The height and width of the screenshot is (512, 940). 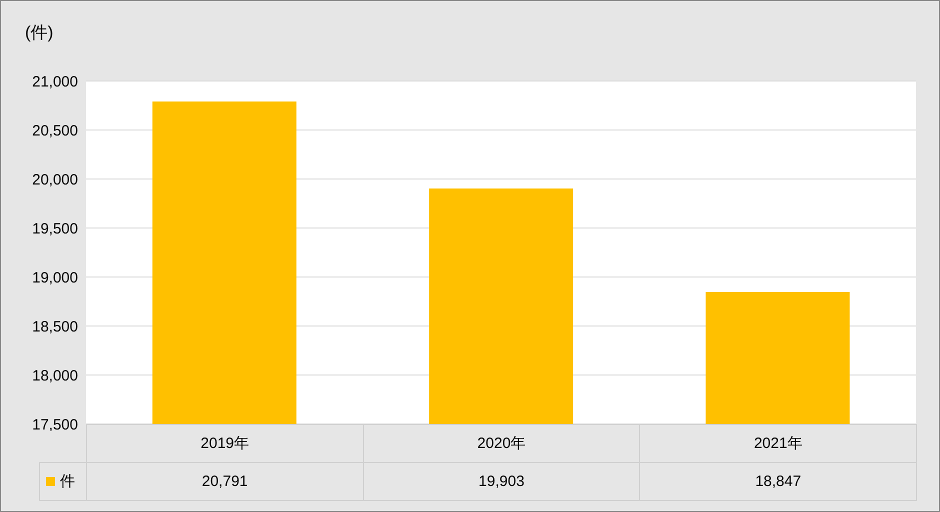 I want to click on y-tick-label: 21,000, so click(x=55, y=81).